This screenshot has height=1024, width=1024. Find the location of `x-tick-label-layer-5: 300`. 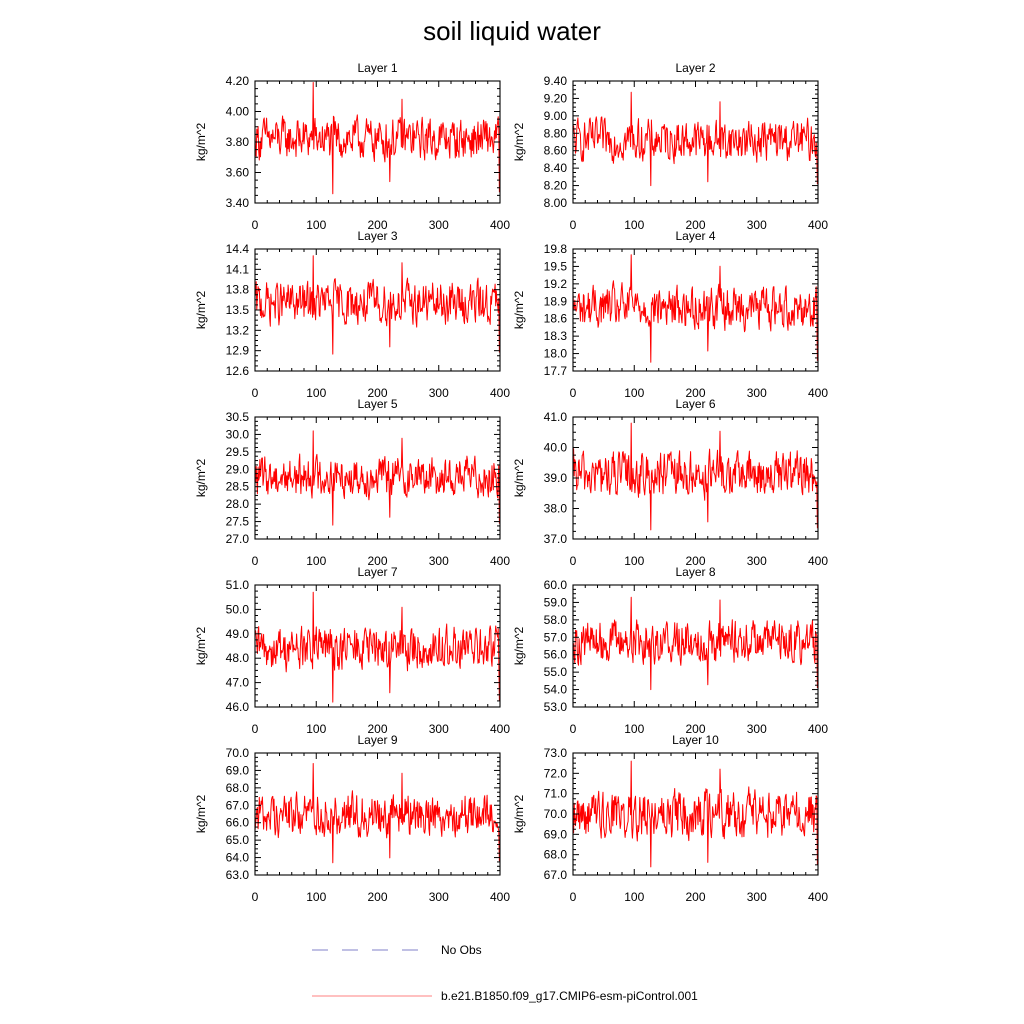

x-tick-label-layer-5: 300 is located at coordinates (439, 561).